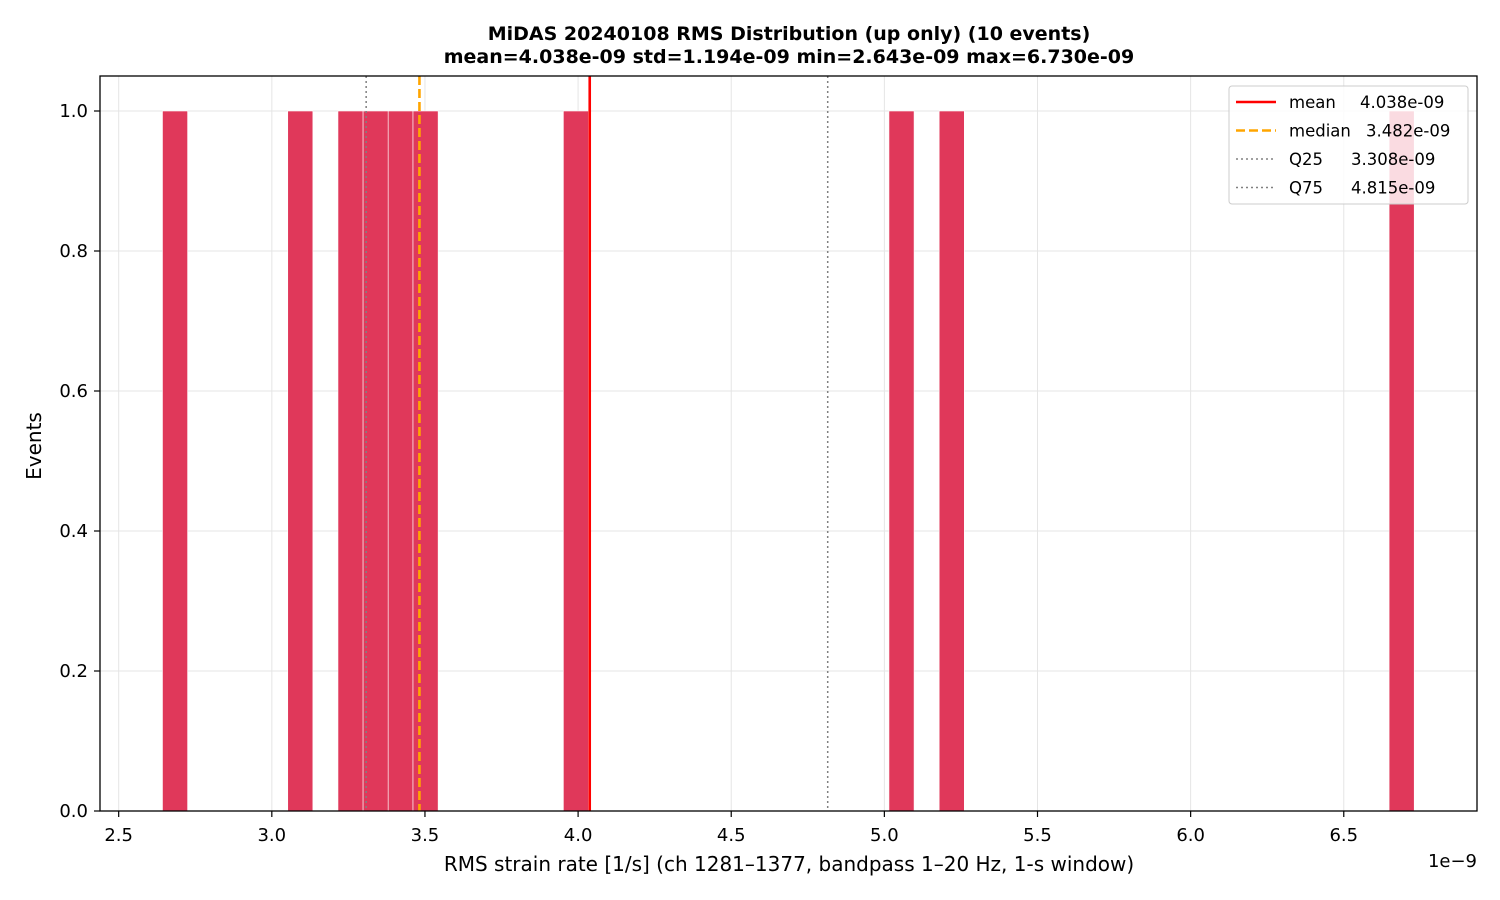 The image size is (1500, 900). Describe the element at coordinates (79, 461) in the screenshot. I see `y-axis-ticks: 0.0 0.2 0.4 0.6 0.8 1.0` at that location.